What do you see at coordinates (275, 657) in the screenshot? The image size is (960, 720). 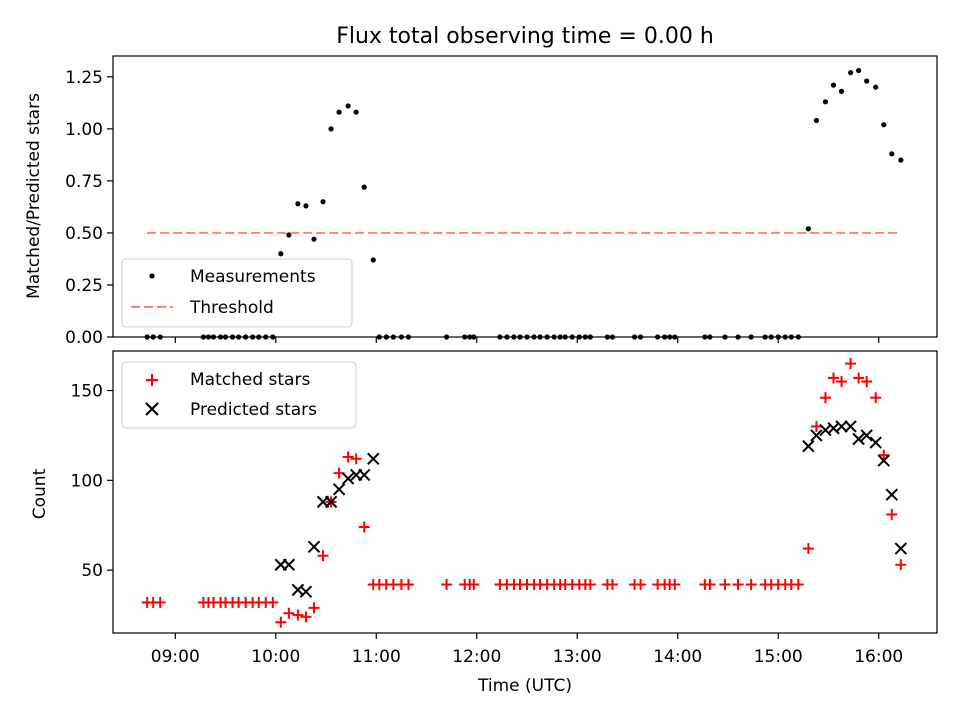 I see `x-tick-label: 10:00` at bounding box center [275, 657].